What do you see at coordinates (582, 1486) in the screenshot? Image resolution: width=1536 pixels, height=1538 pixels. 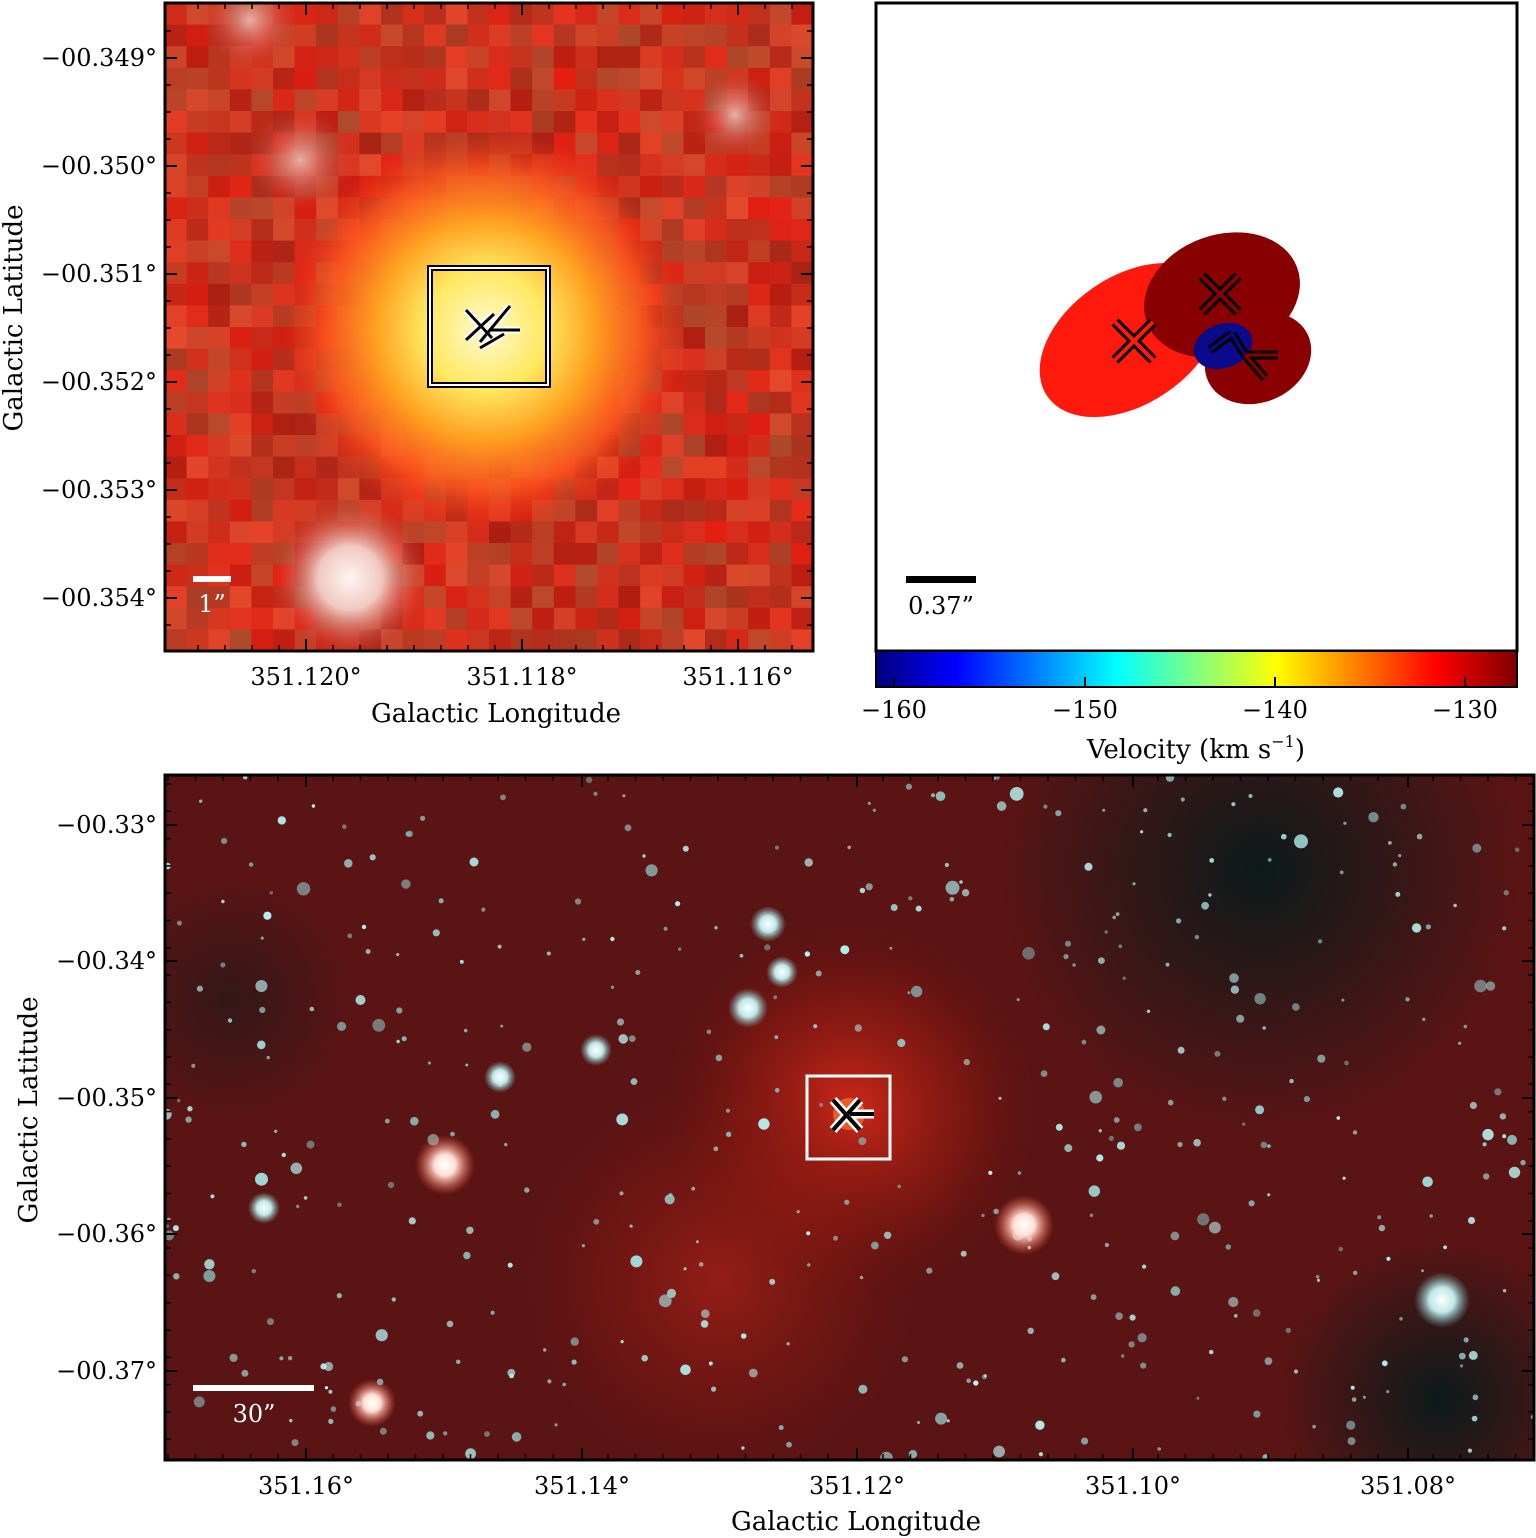 I see `x-tick-label: 351.14°` at bounding box center [582, 1486].